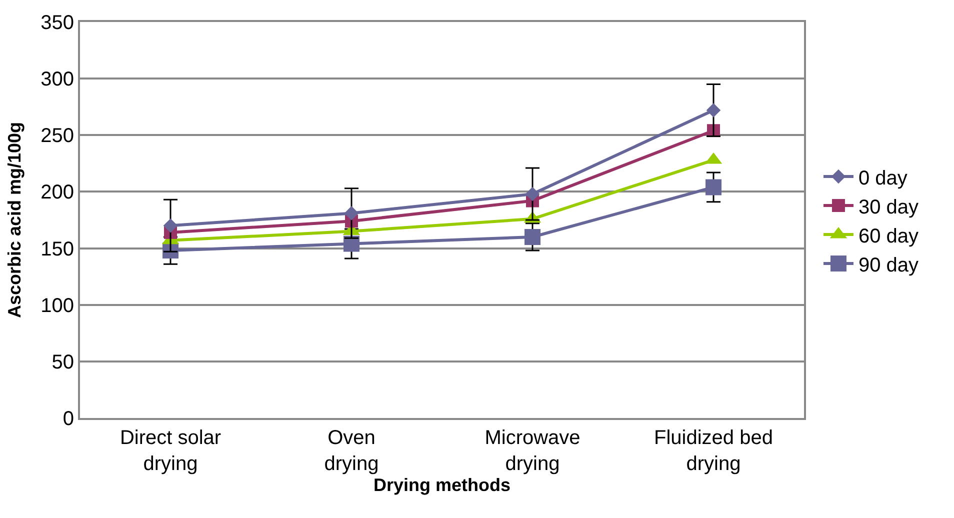 This screenshot has width=954, height=518. I want to click on y-tick-label: 250, so click(57, 136).